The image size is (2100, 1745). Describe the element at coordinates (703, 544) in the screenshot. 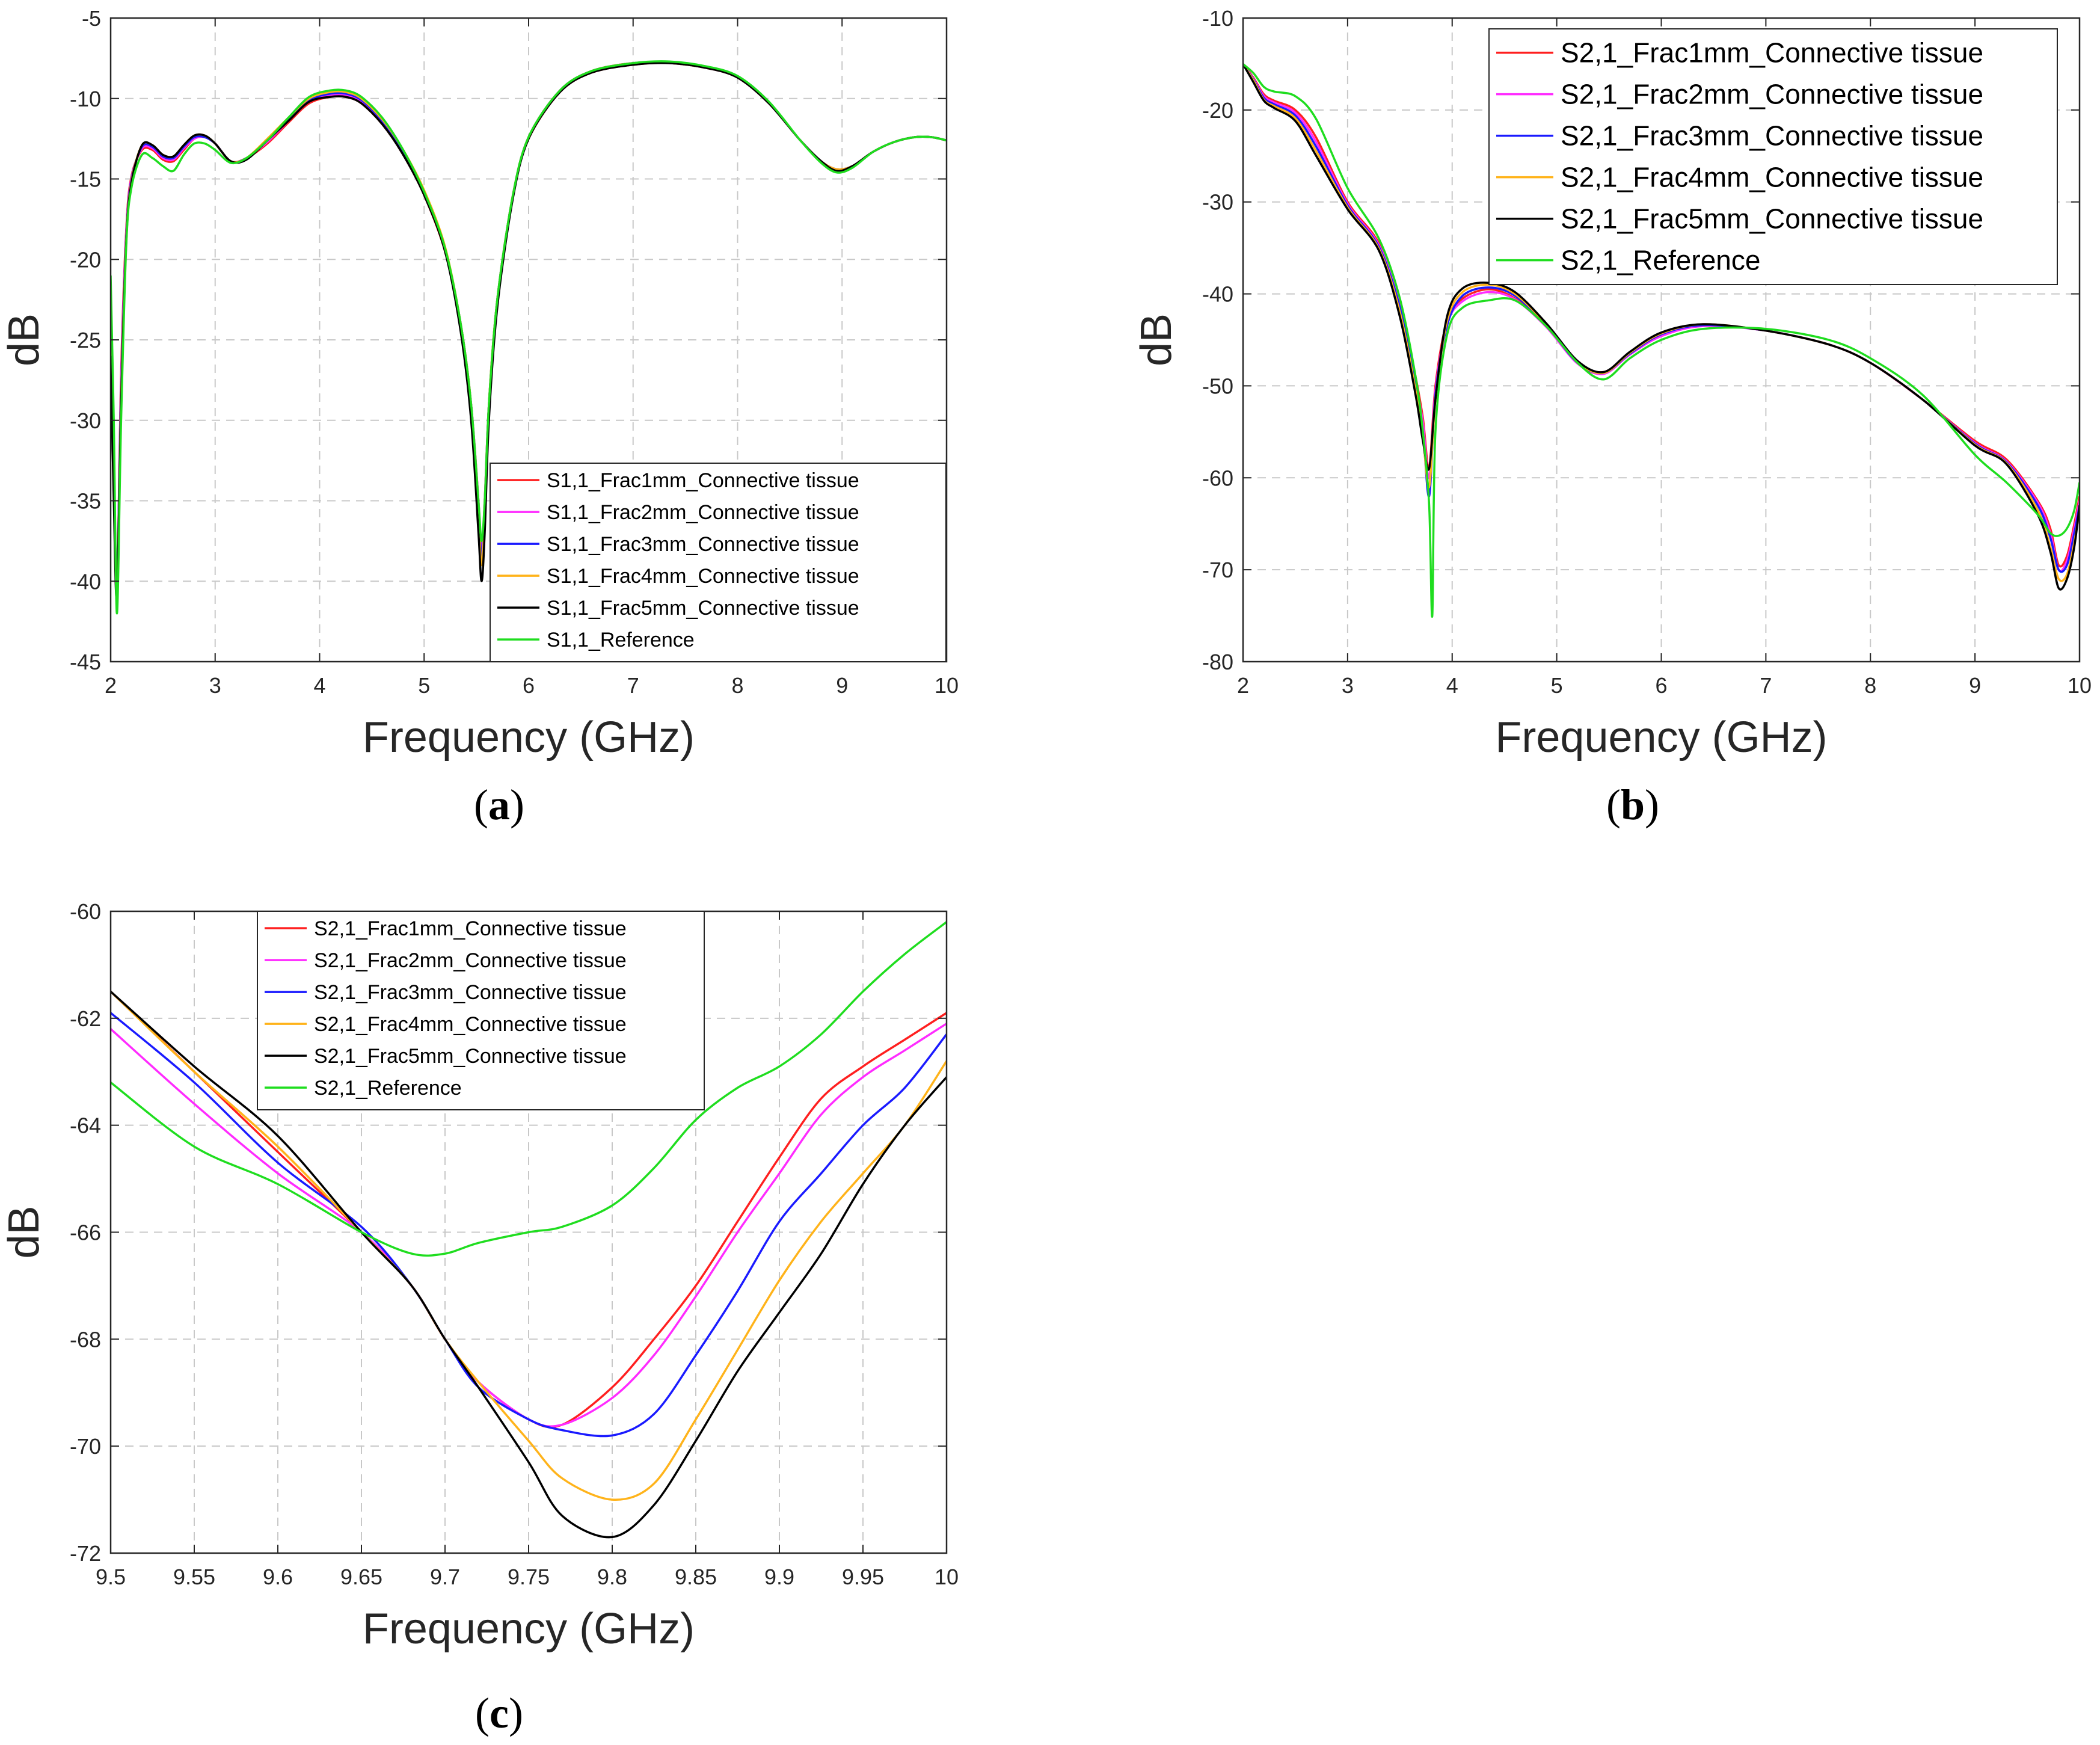

I see `legend-label: S1,1_Frac3mm_Connective tissue` at that location.